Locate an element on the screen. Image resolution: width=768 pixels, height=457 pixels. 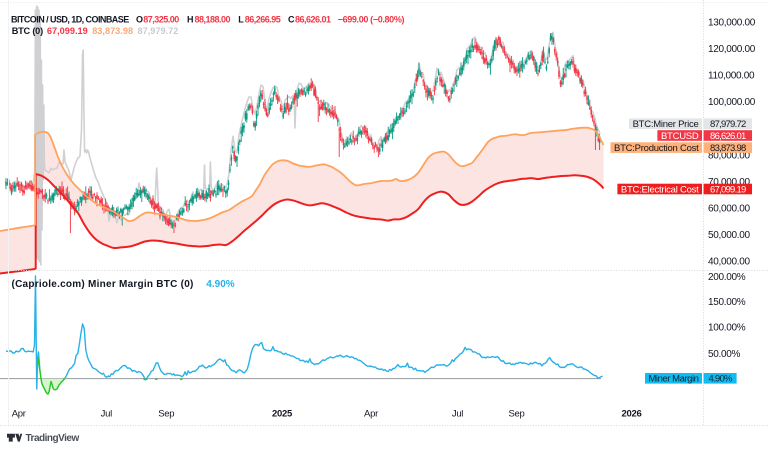
svg-text: 2026 is located at coordinates (632, 414).